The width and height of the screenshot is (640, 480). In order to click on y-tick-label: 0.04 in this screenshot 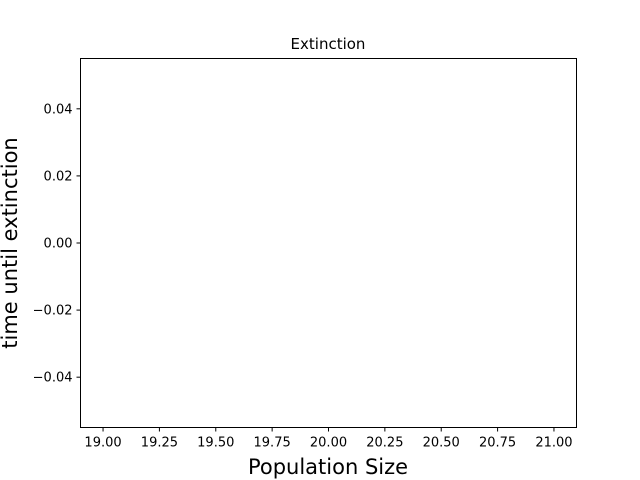, I will do `click(58, 109)`.